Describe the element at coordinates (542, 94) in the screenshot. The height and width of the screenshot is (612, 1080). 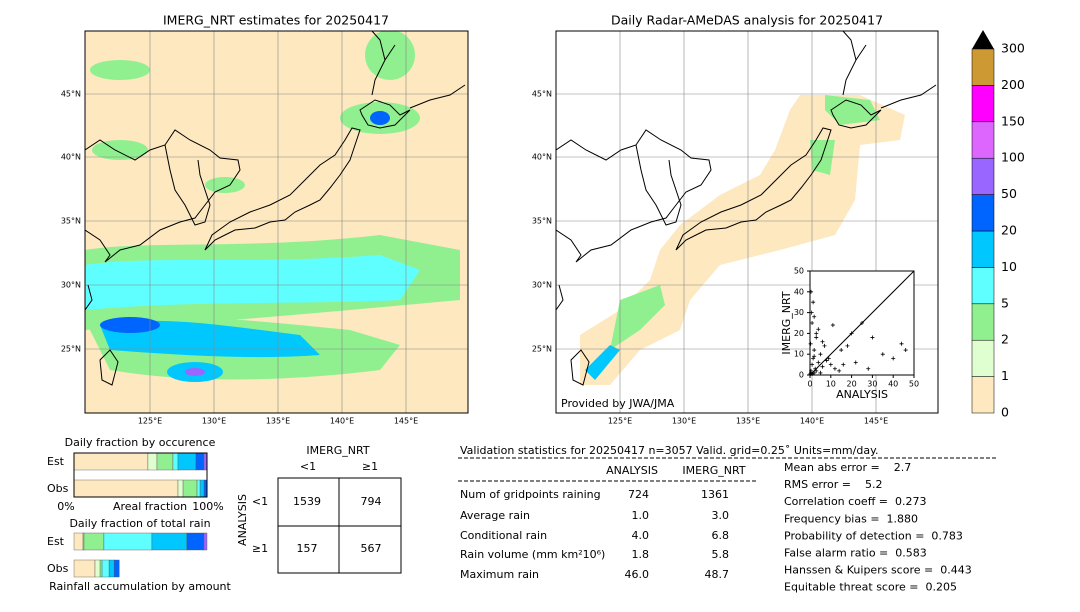
I see `lat-label: 45°N` at that location.